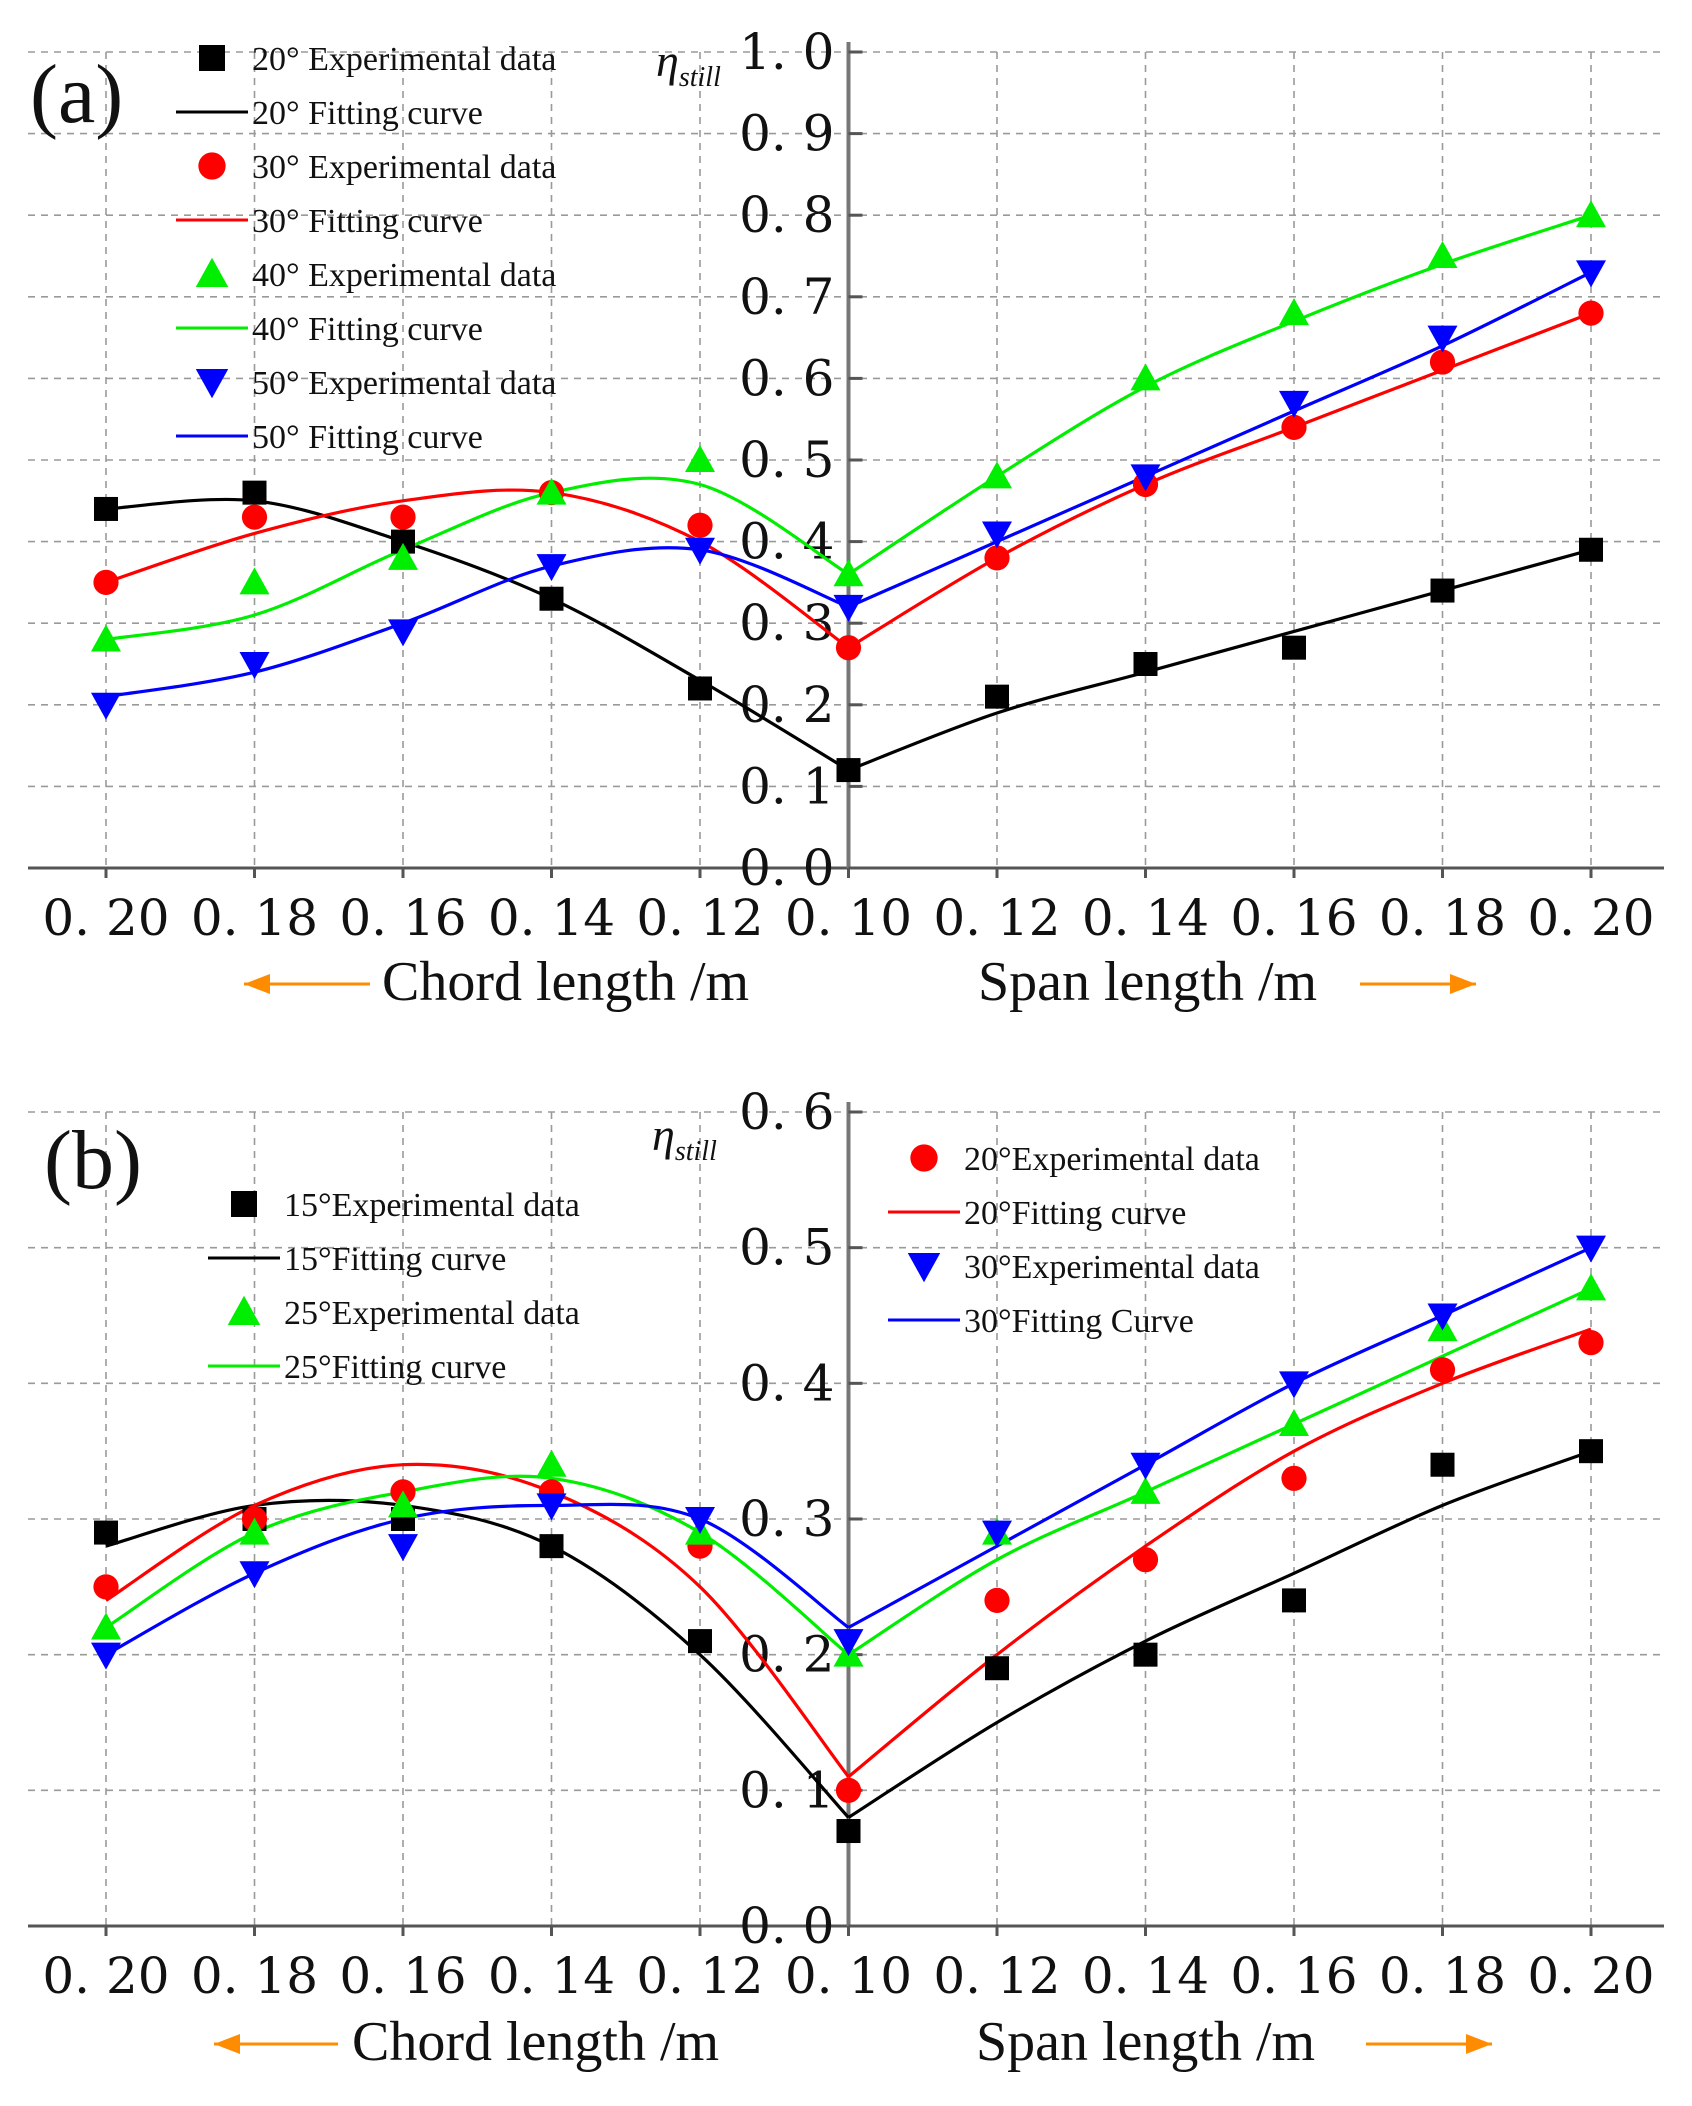  I want to click on y-axis-label: ηstill, so click(684, 1138).